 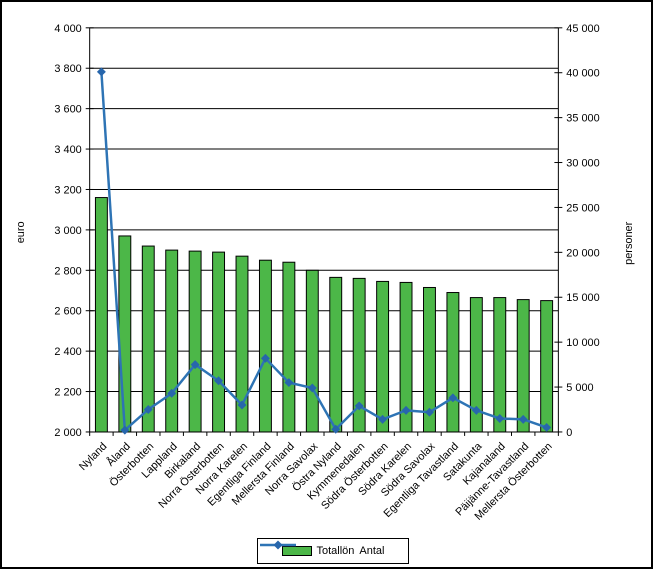 I want to click on right-axis-tick-label: 45 000, so click(x=582, y=29).